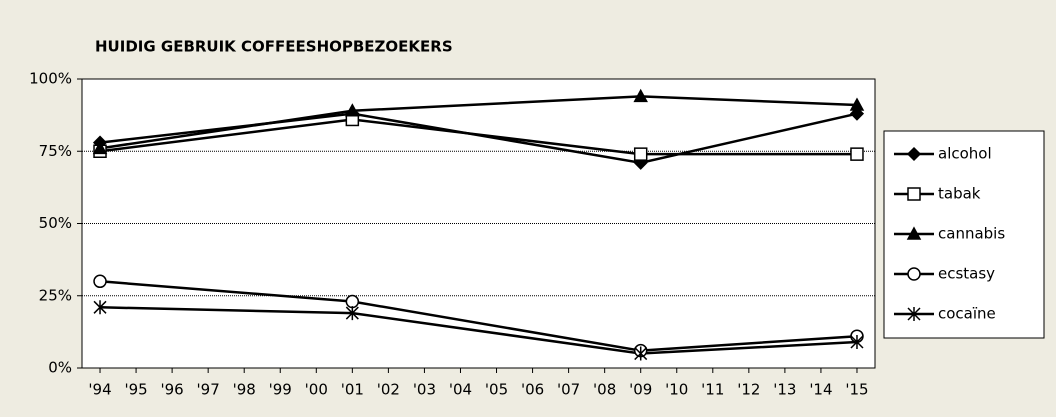 Image resolution: width=1056 pixels, height=417 pixels. What do you see at coordinates (856, 390) in the screenshot?
I see `x-tick-label: '15` at bounding box center [856, 390].